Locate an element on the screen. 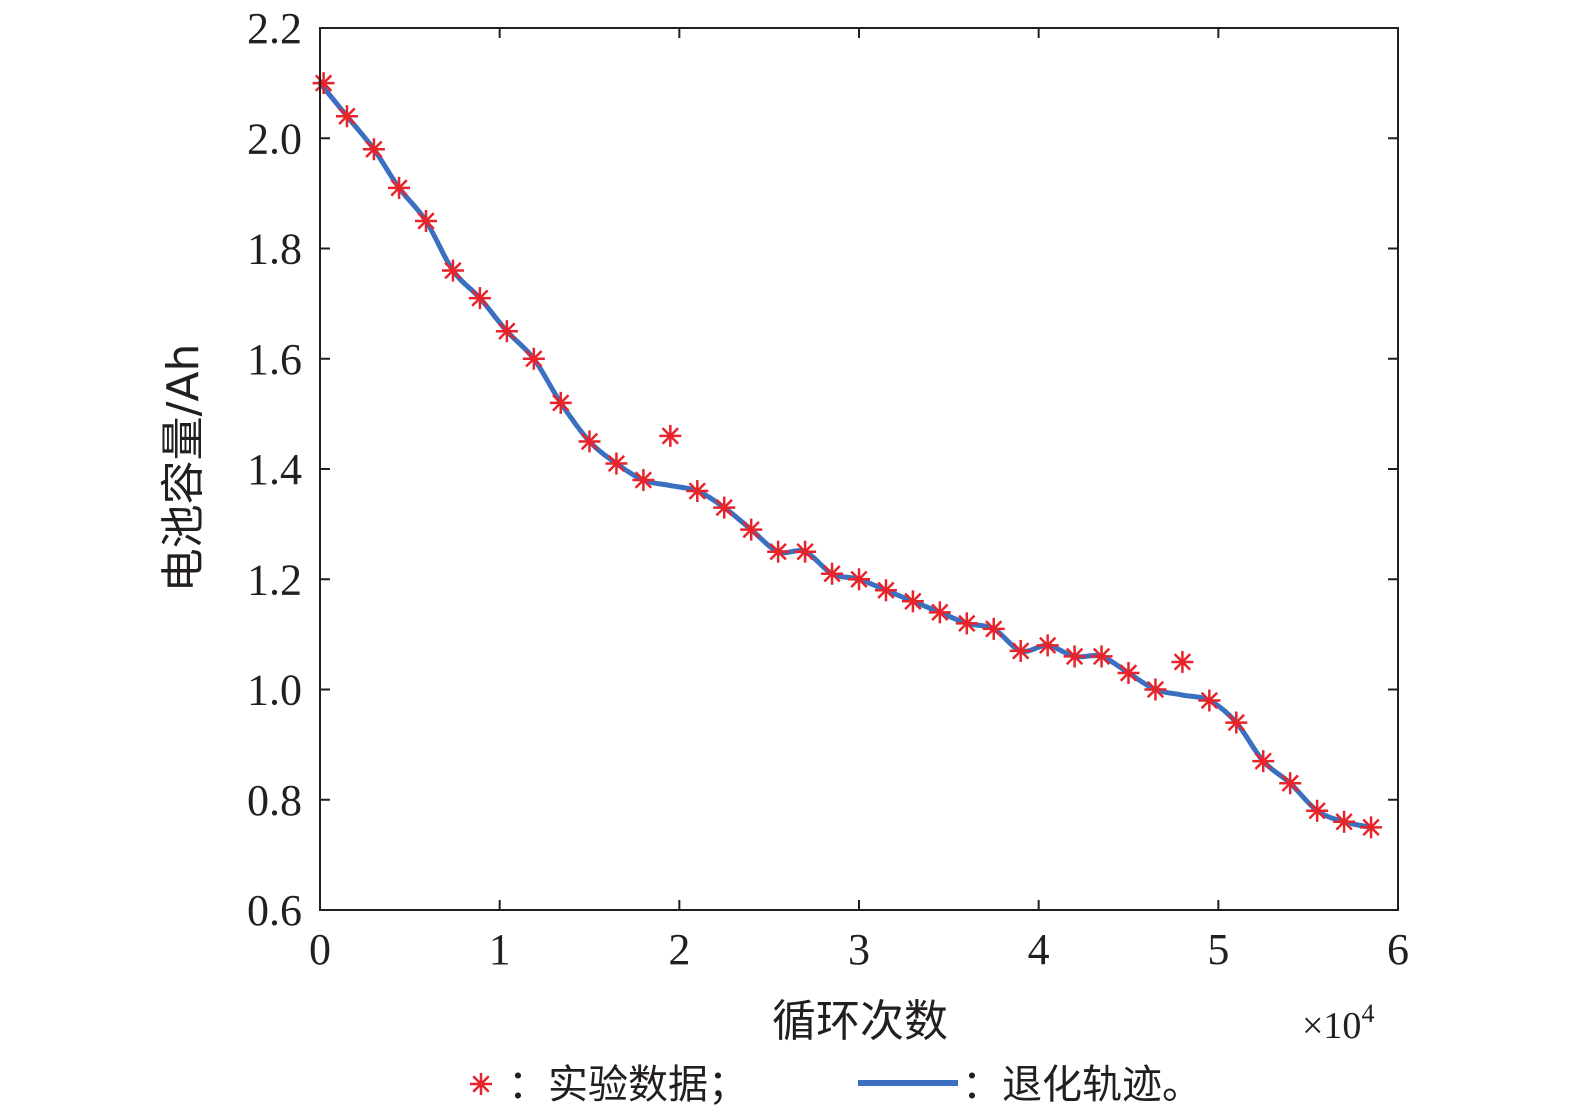 This screenshot has width=1575, height=1119. y-tick-label: 1.2 is located at coordinates (274, 579).